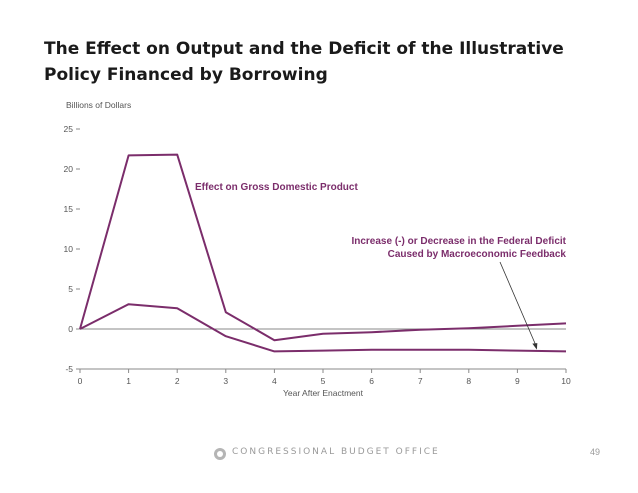 This screenshot has width=638, height=493. Describe the element at coordinates (69, 369) in the screenshot. I see `y-tick-label: -5` at that location.